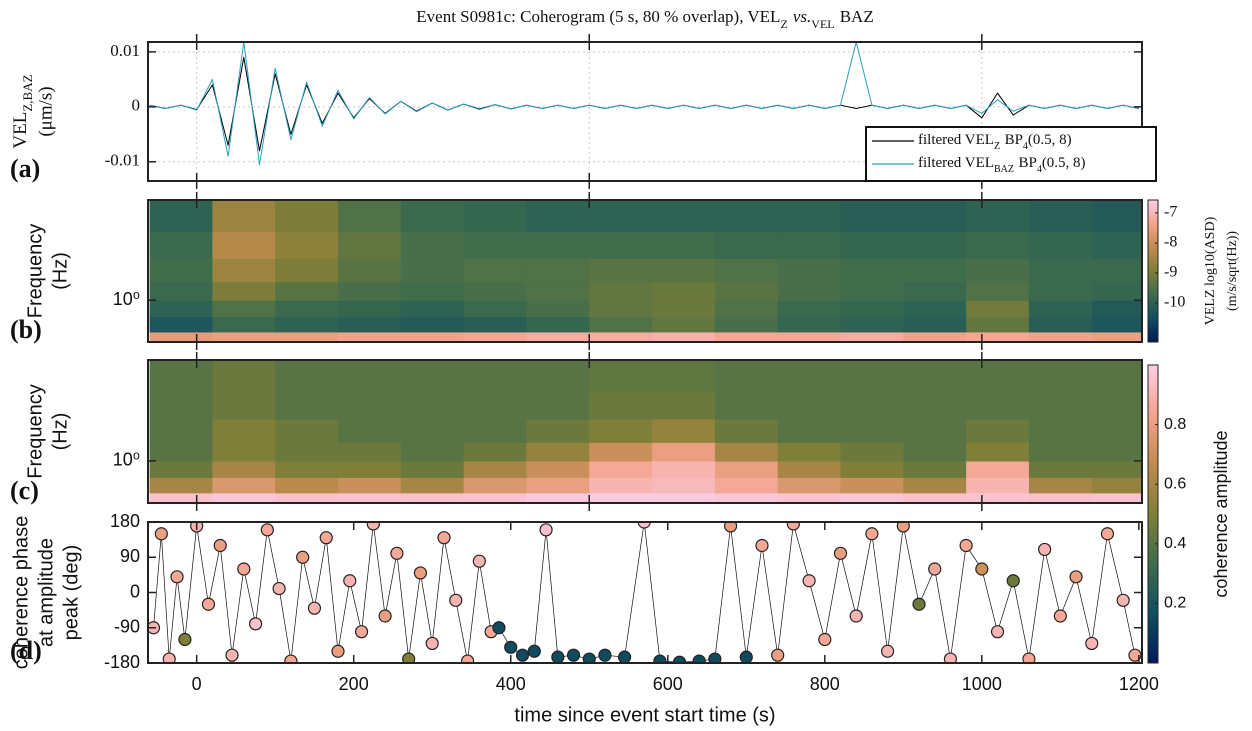  What do you see at coordinates (46, 592) in the screenshot?
I see `y-axis-title: at amplitude` at bounding box center [46, 592].